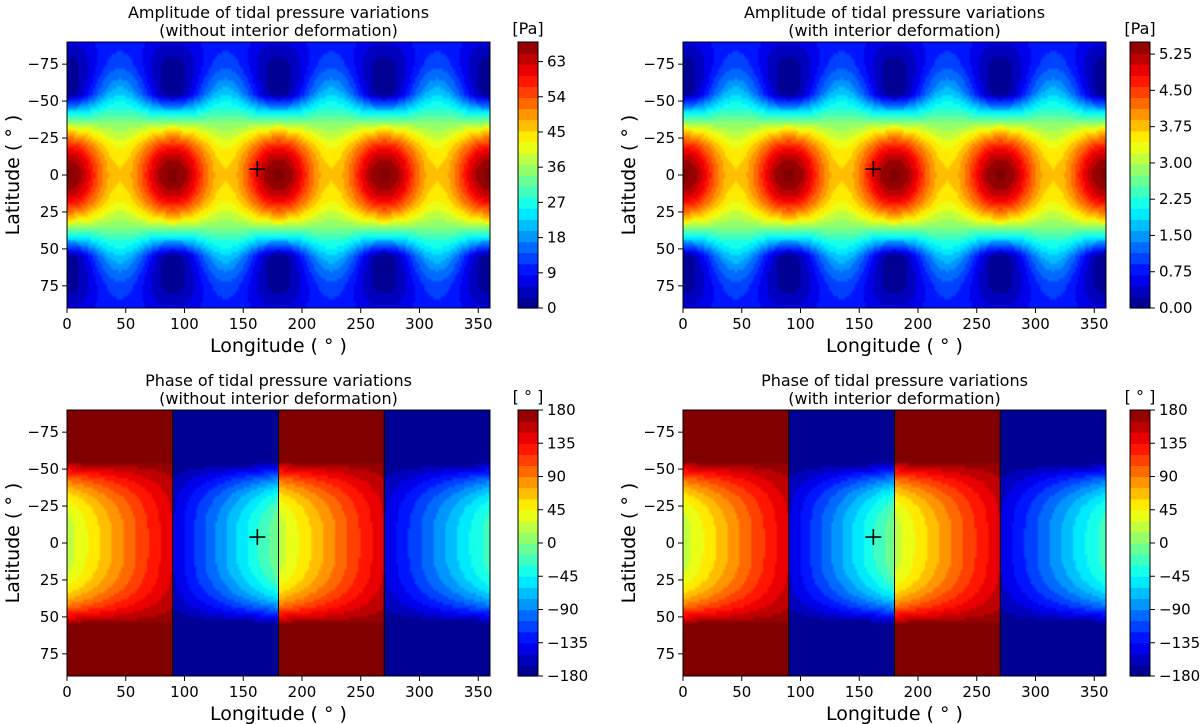 The width and height of the screenshot is (1200, 724). I want to click on heatmap-field, so click(278, 175).